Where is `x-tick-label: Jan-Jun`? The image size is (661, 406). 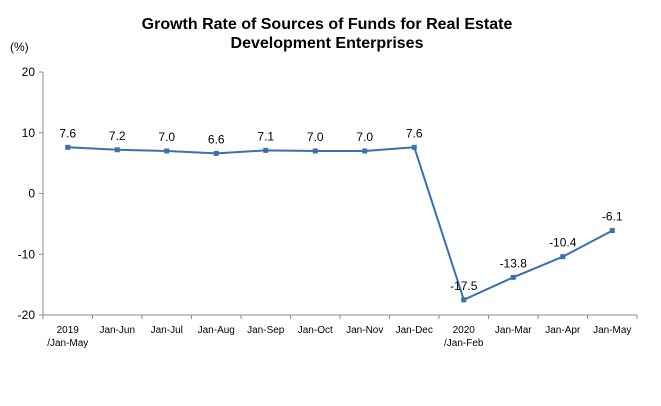 x-tick-label: Jan-Jun is located at coordinates (117, 330).